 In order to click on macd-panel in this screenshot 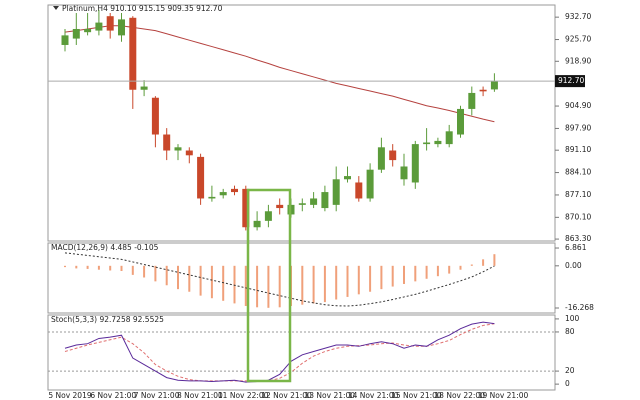, I will do `click(301, 278)`.